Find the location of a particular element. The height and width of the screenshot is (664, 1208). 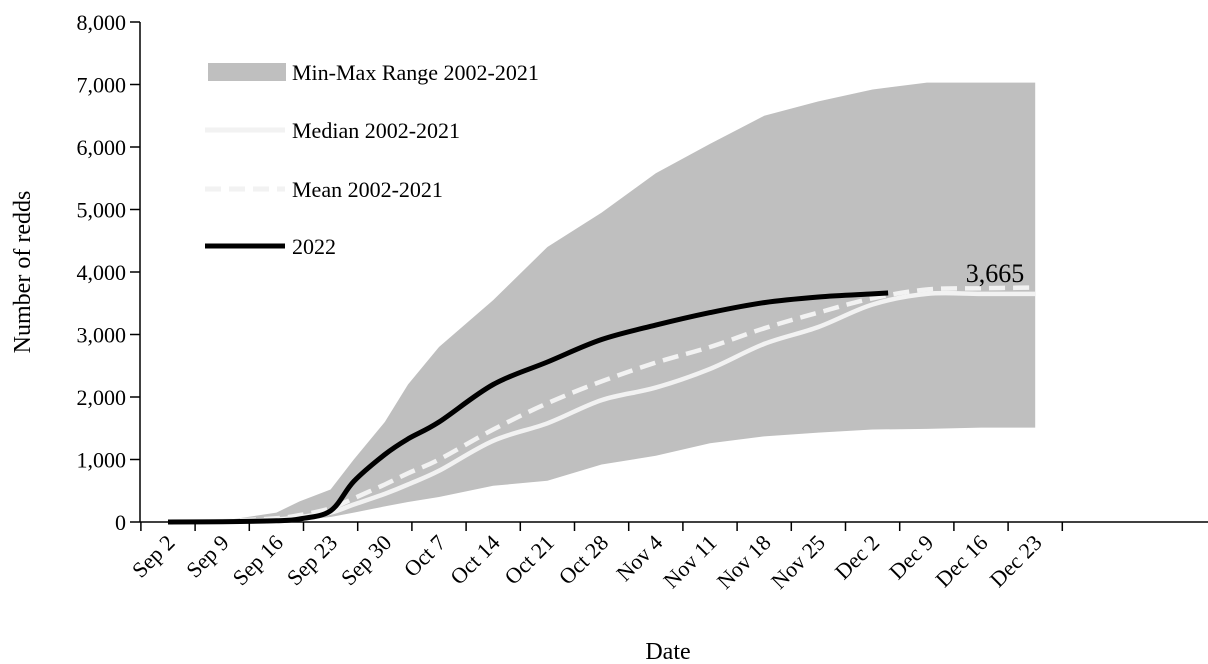

x-tick-label: Dec 9 is located at coordinates (911, 557).